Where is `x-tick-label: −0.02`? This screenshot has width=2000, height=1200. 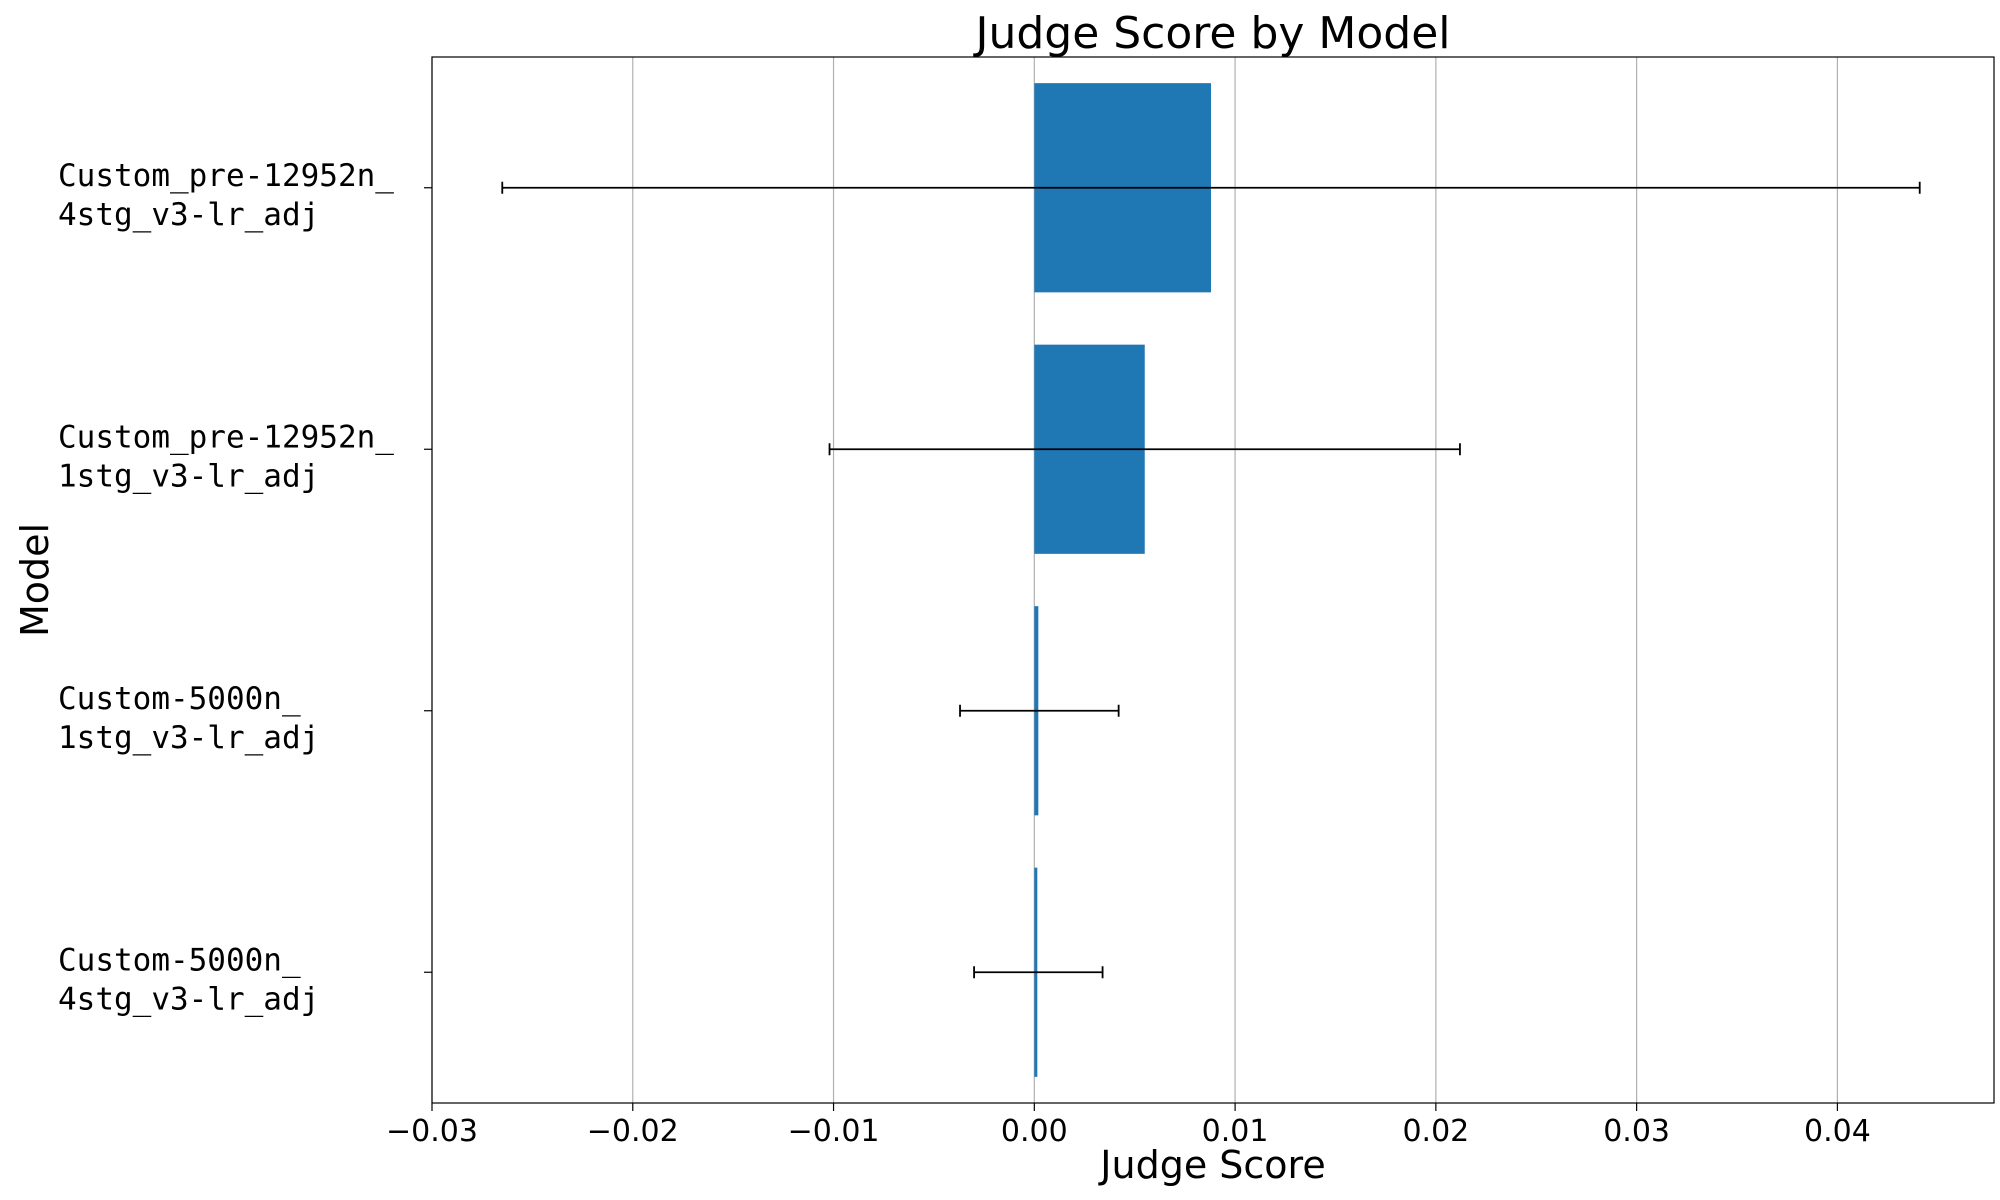
x-tick-label: −0.02 is located at coordinates (633, 1131).